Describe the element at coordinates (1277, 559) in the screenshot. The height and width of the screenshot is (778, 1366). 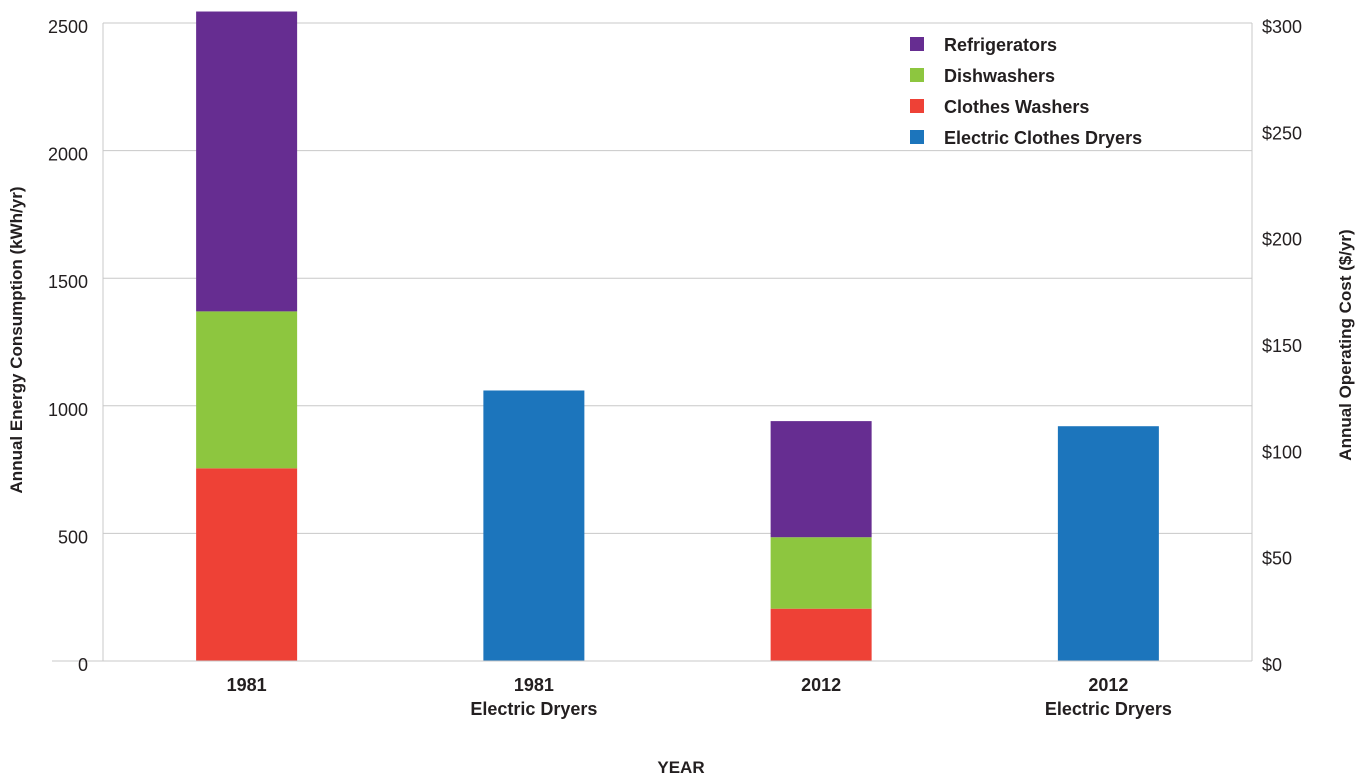
I see `y2-tick-label: $50` at that location.